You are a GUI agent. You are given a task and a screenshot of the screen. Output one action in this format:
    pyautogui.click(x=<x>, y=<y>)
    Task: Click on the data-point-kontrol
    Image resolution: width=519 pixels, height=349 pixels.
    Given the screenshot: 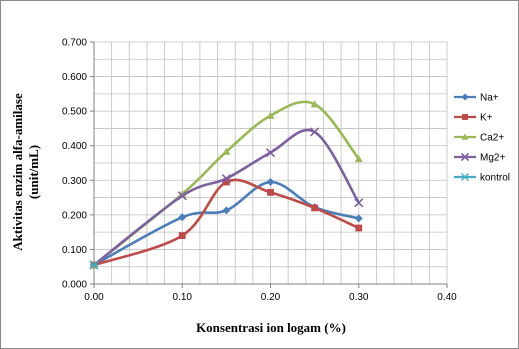 What is the action you would take?
    pyautogui.click(x=94, y=265)
    